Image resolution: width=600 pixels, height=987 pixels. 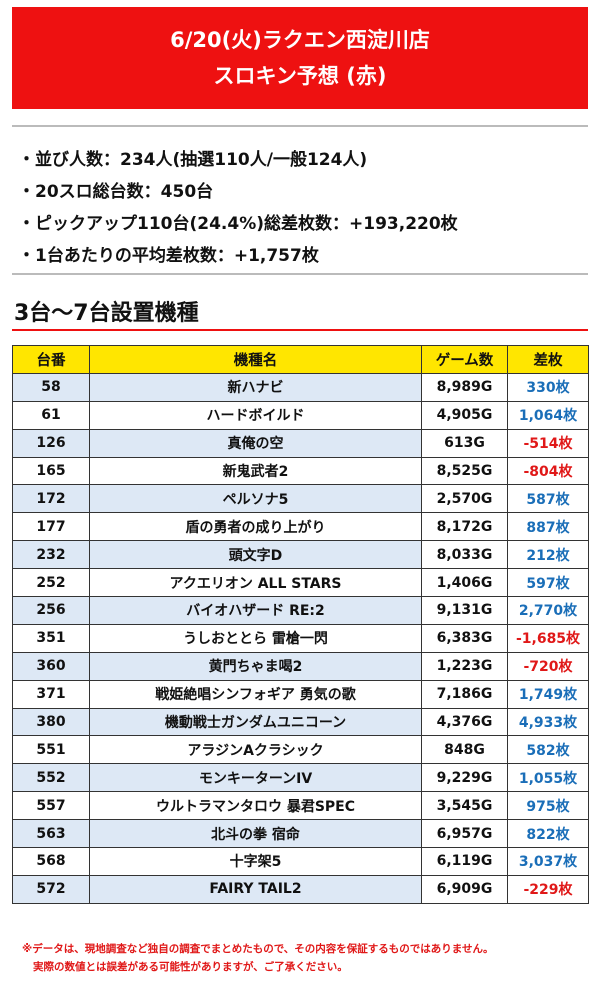 I want to click on game-count-cell: 848G, so click(x=464, y=750).